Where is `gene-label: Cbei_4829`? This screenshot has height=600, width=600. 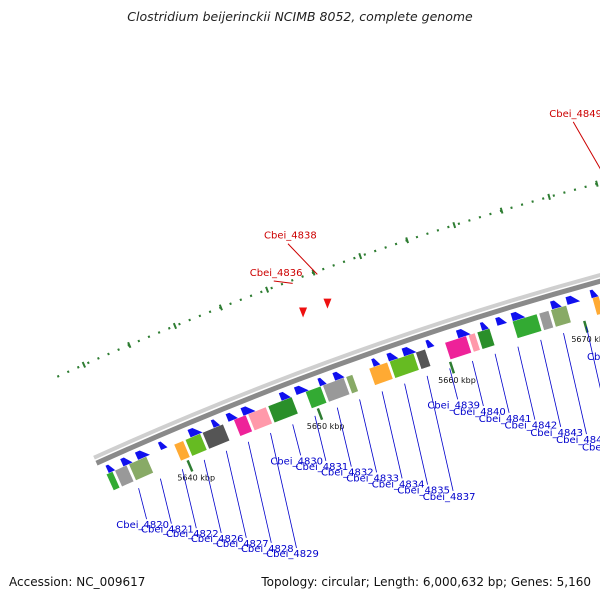
gene-label: Cbei_4829 is located at coordinates (292, 554).